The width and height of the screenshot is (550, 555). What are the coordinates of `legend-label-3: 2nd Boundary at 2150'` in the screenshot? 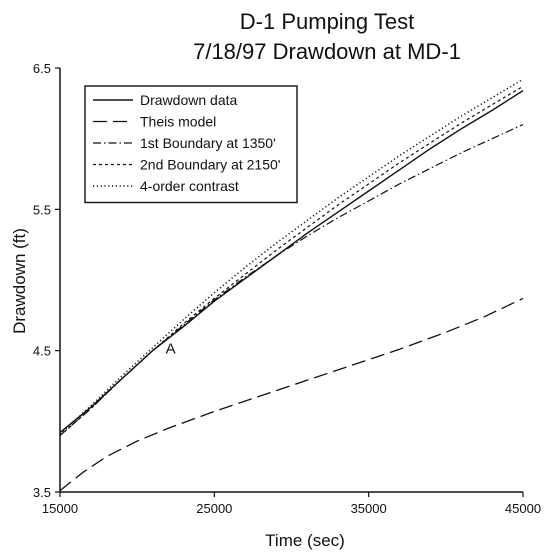 It's located at (210, 165).